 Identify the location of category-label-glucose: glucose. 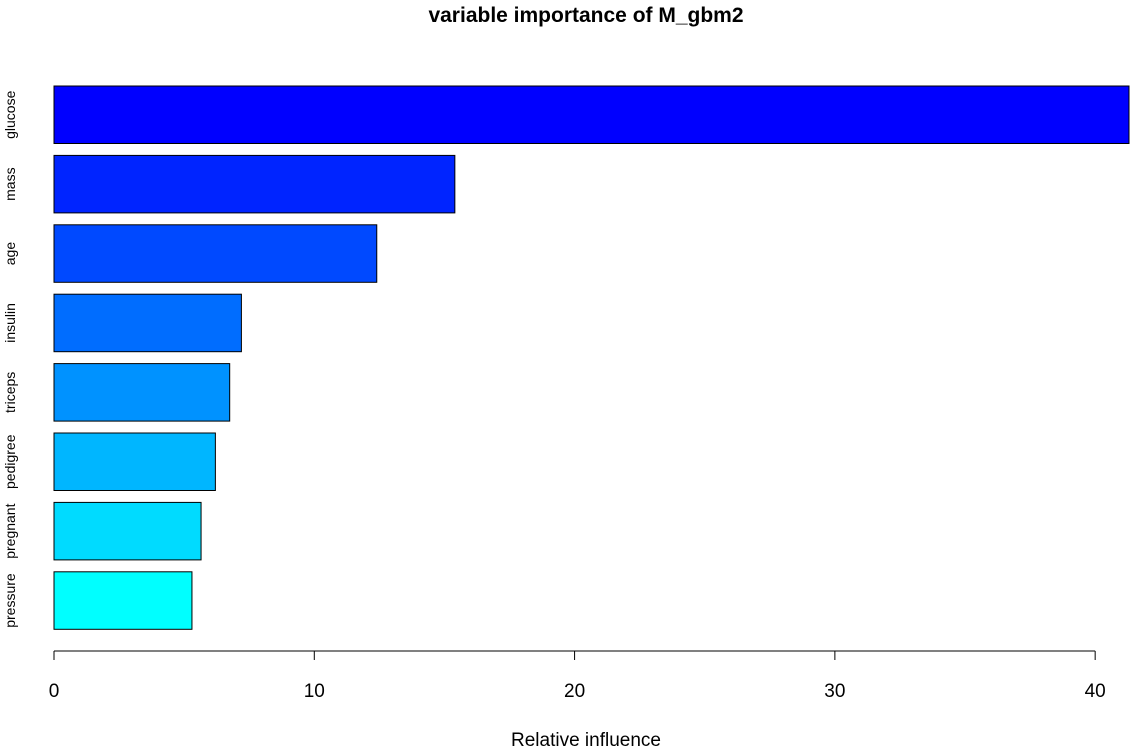
(10, 114).